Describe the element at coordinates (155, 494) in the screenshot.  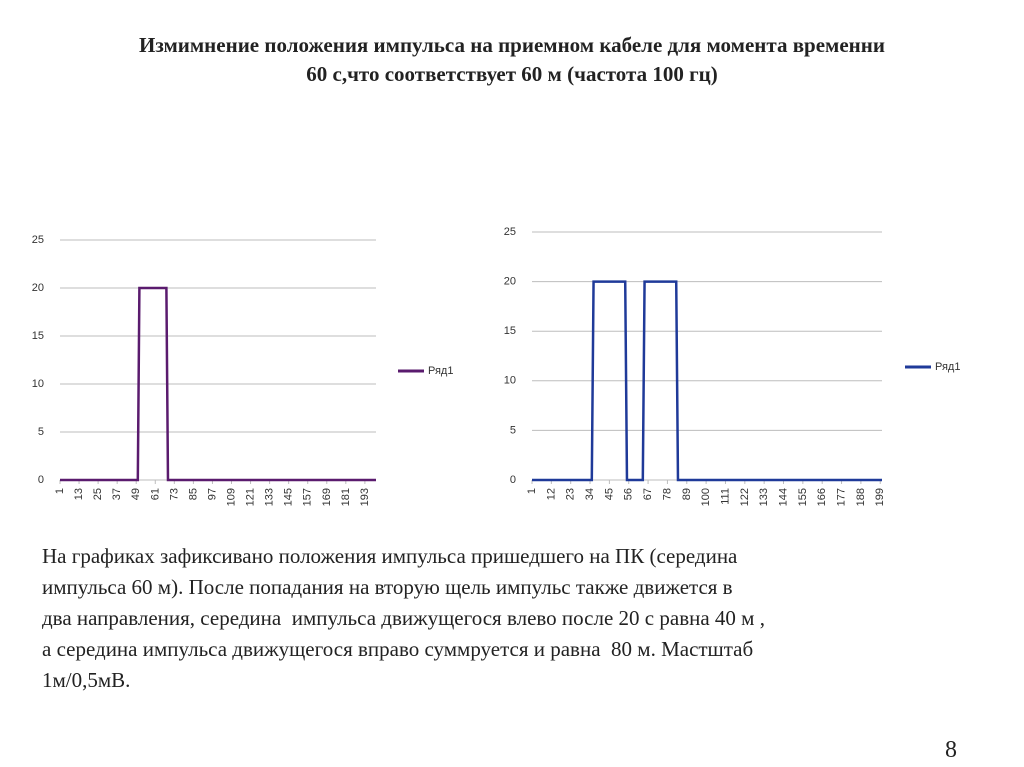
I see `x-tick-label: 61` at that location.